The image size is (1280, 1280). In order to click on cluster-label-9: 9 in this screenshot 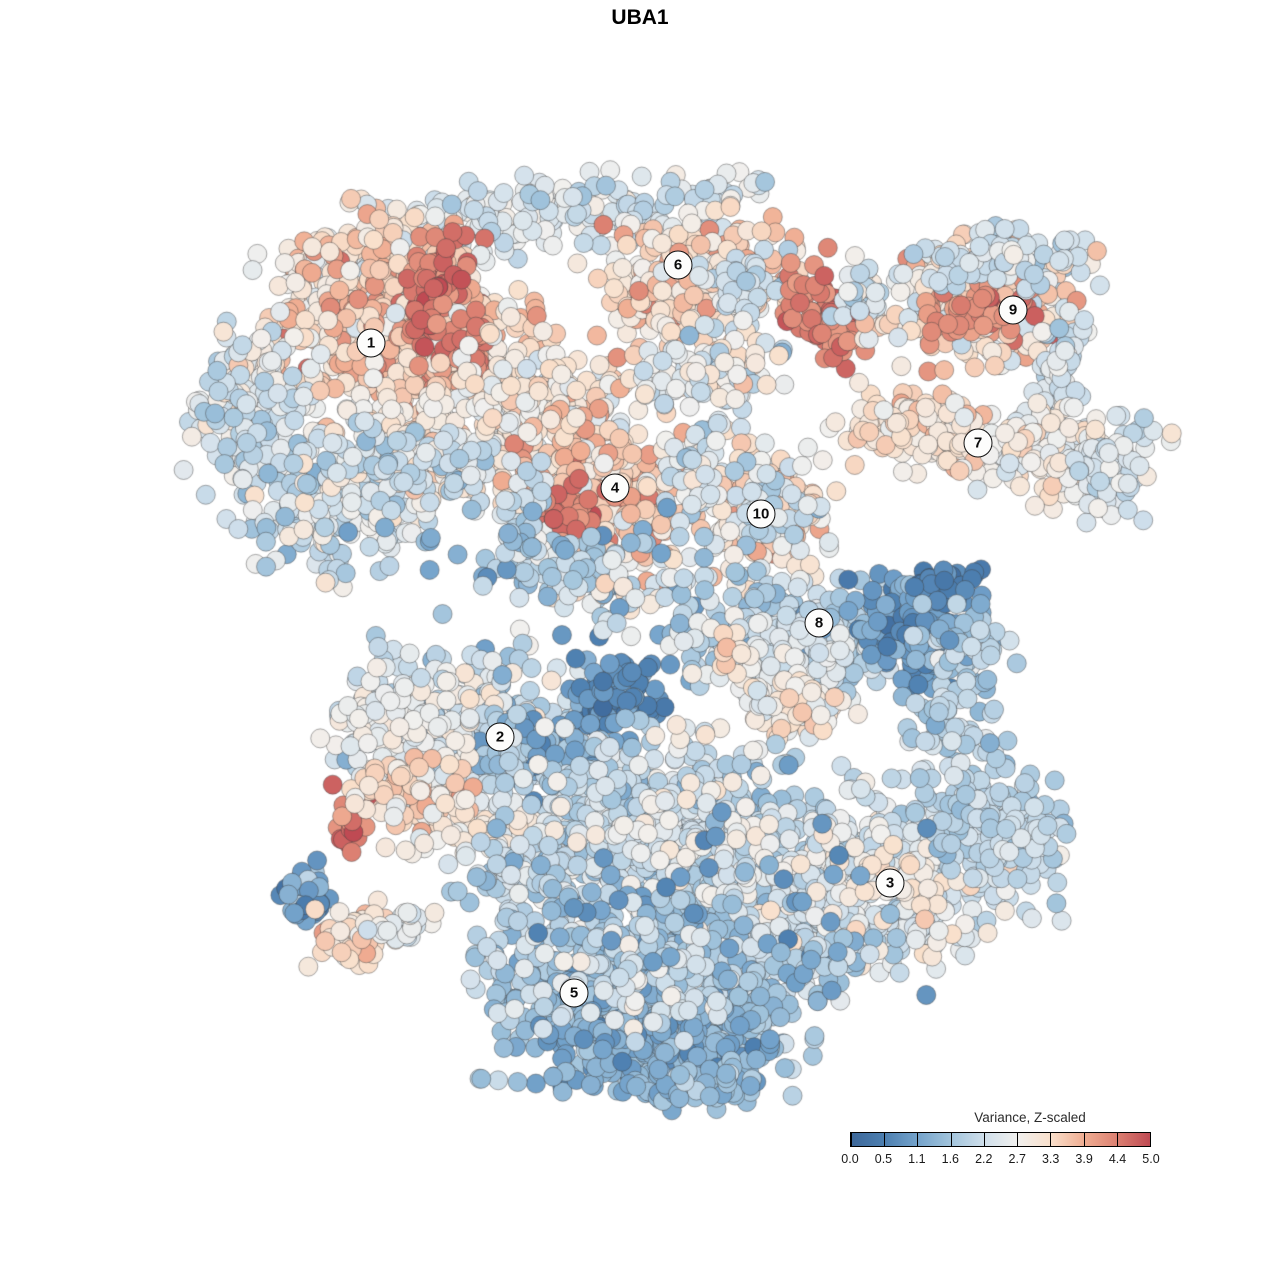, I will do `click(1013, 310)`.